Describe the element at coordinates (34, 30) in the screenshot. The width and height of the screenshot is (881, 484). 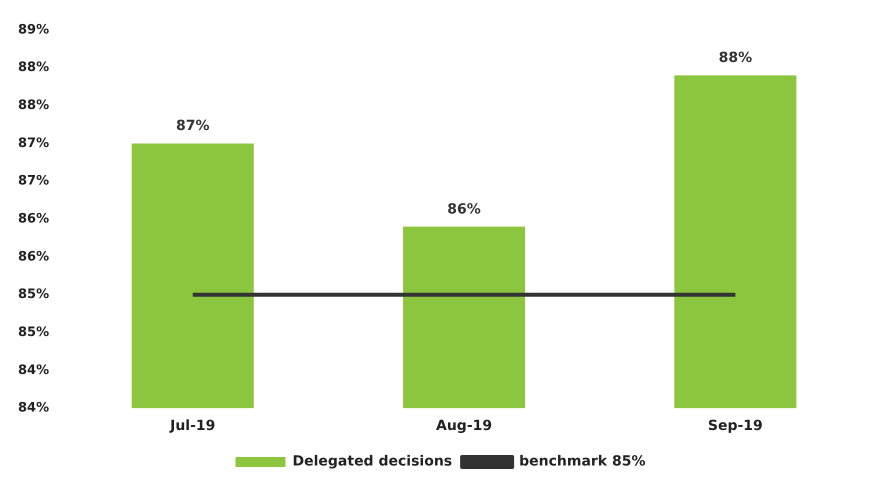
I see `y-tick-label: 89%` at that location.